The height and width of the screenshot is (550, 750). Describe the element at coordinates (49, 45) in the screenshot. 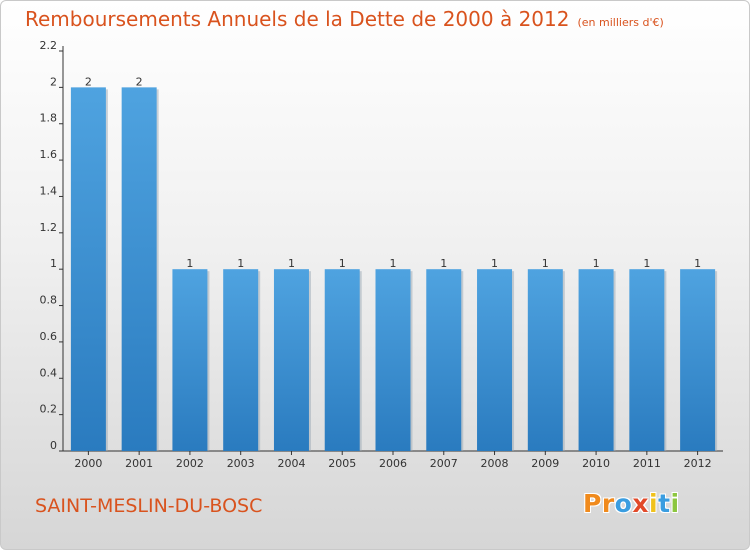

I see `y-tick-label: 2.2` at that location.